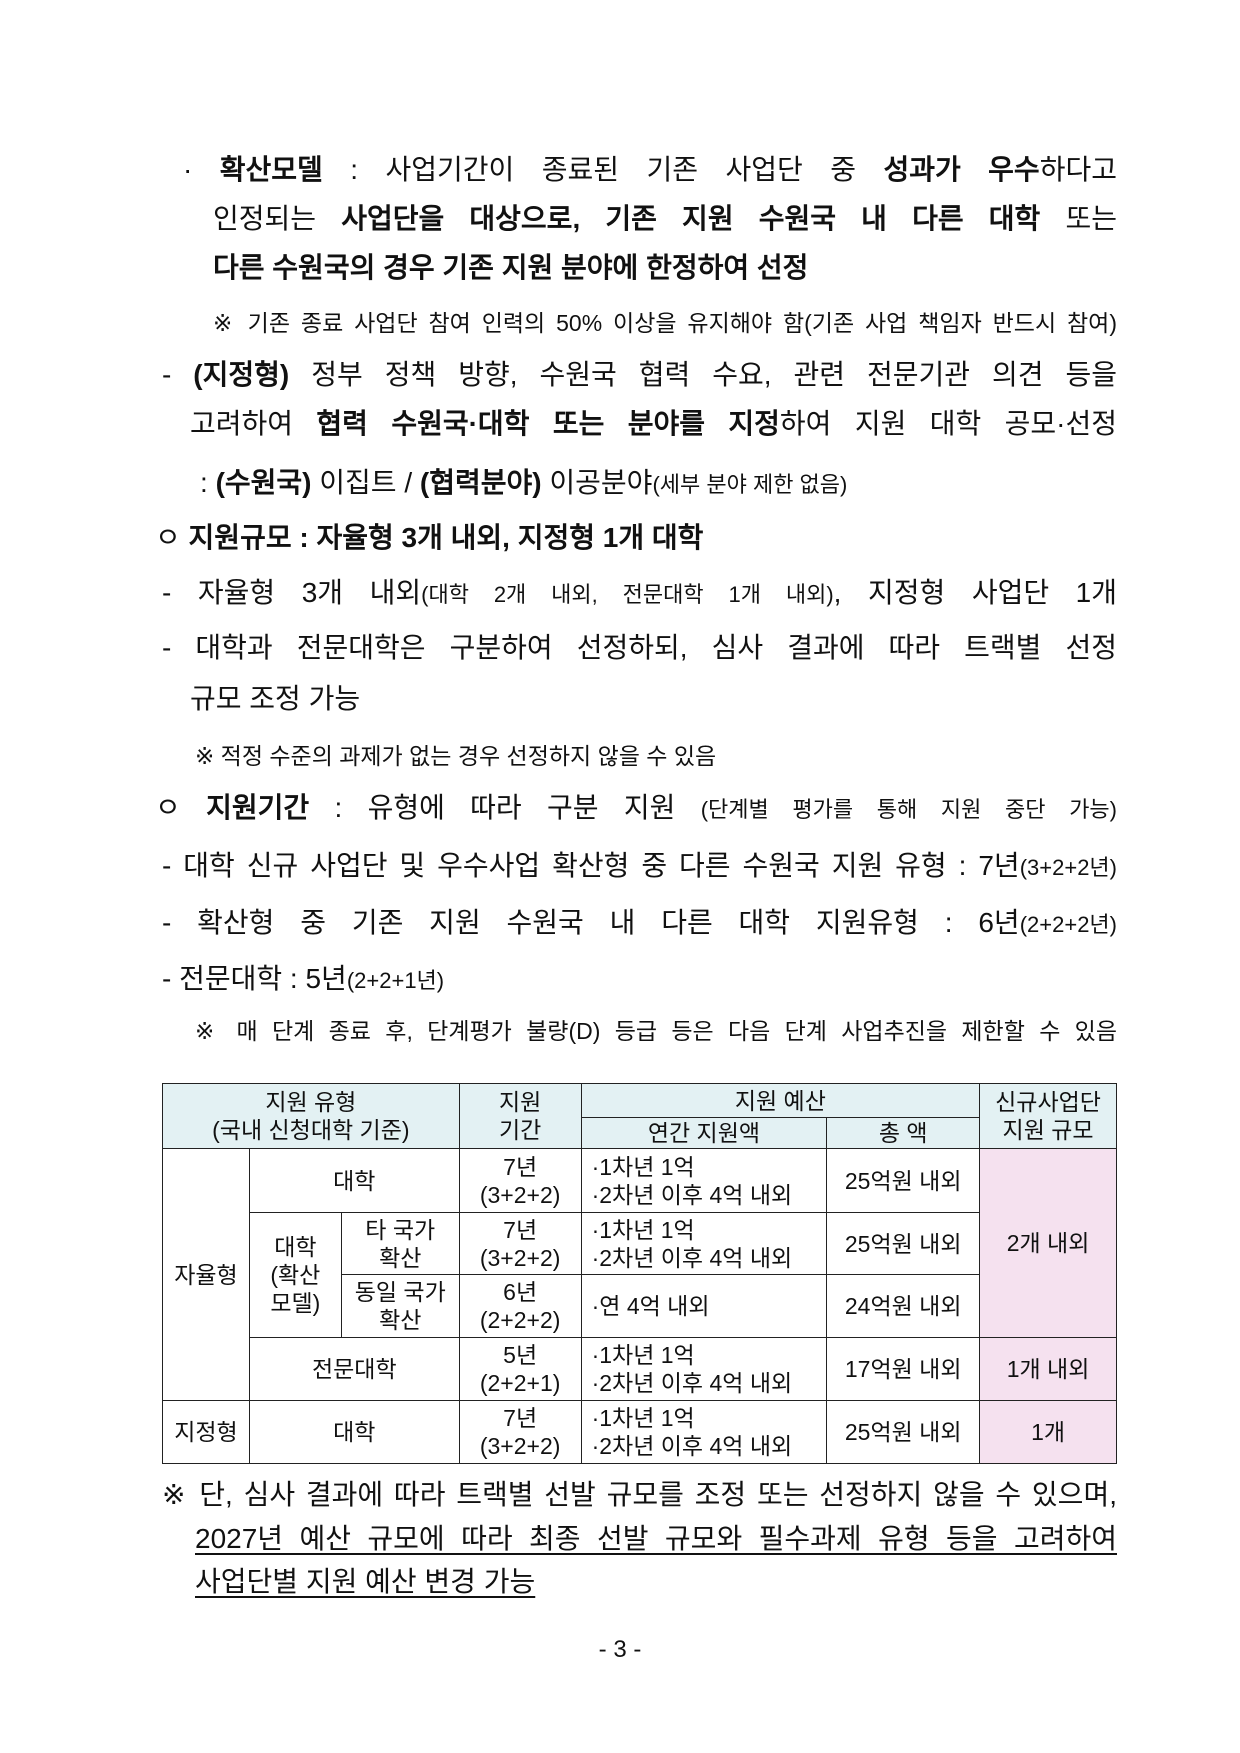 Image resolution: width=1240 pixels, height=1753 pixels. I want to click on row-annual: ·연 4억 내외, so click(704, 1306).